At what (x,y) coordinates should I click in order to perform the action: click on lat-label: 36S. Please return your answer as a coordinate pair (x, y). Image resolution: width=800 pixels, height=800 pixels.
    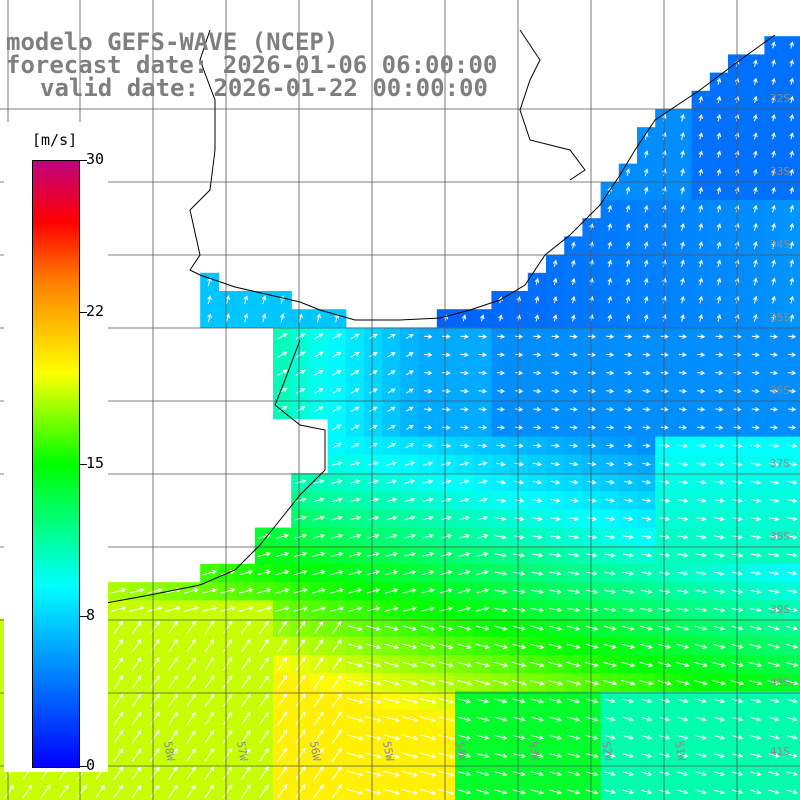
    Looking at the image, I should click on (780, 390).